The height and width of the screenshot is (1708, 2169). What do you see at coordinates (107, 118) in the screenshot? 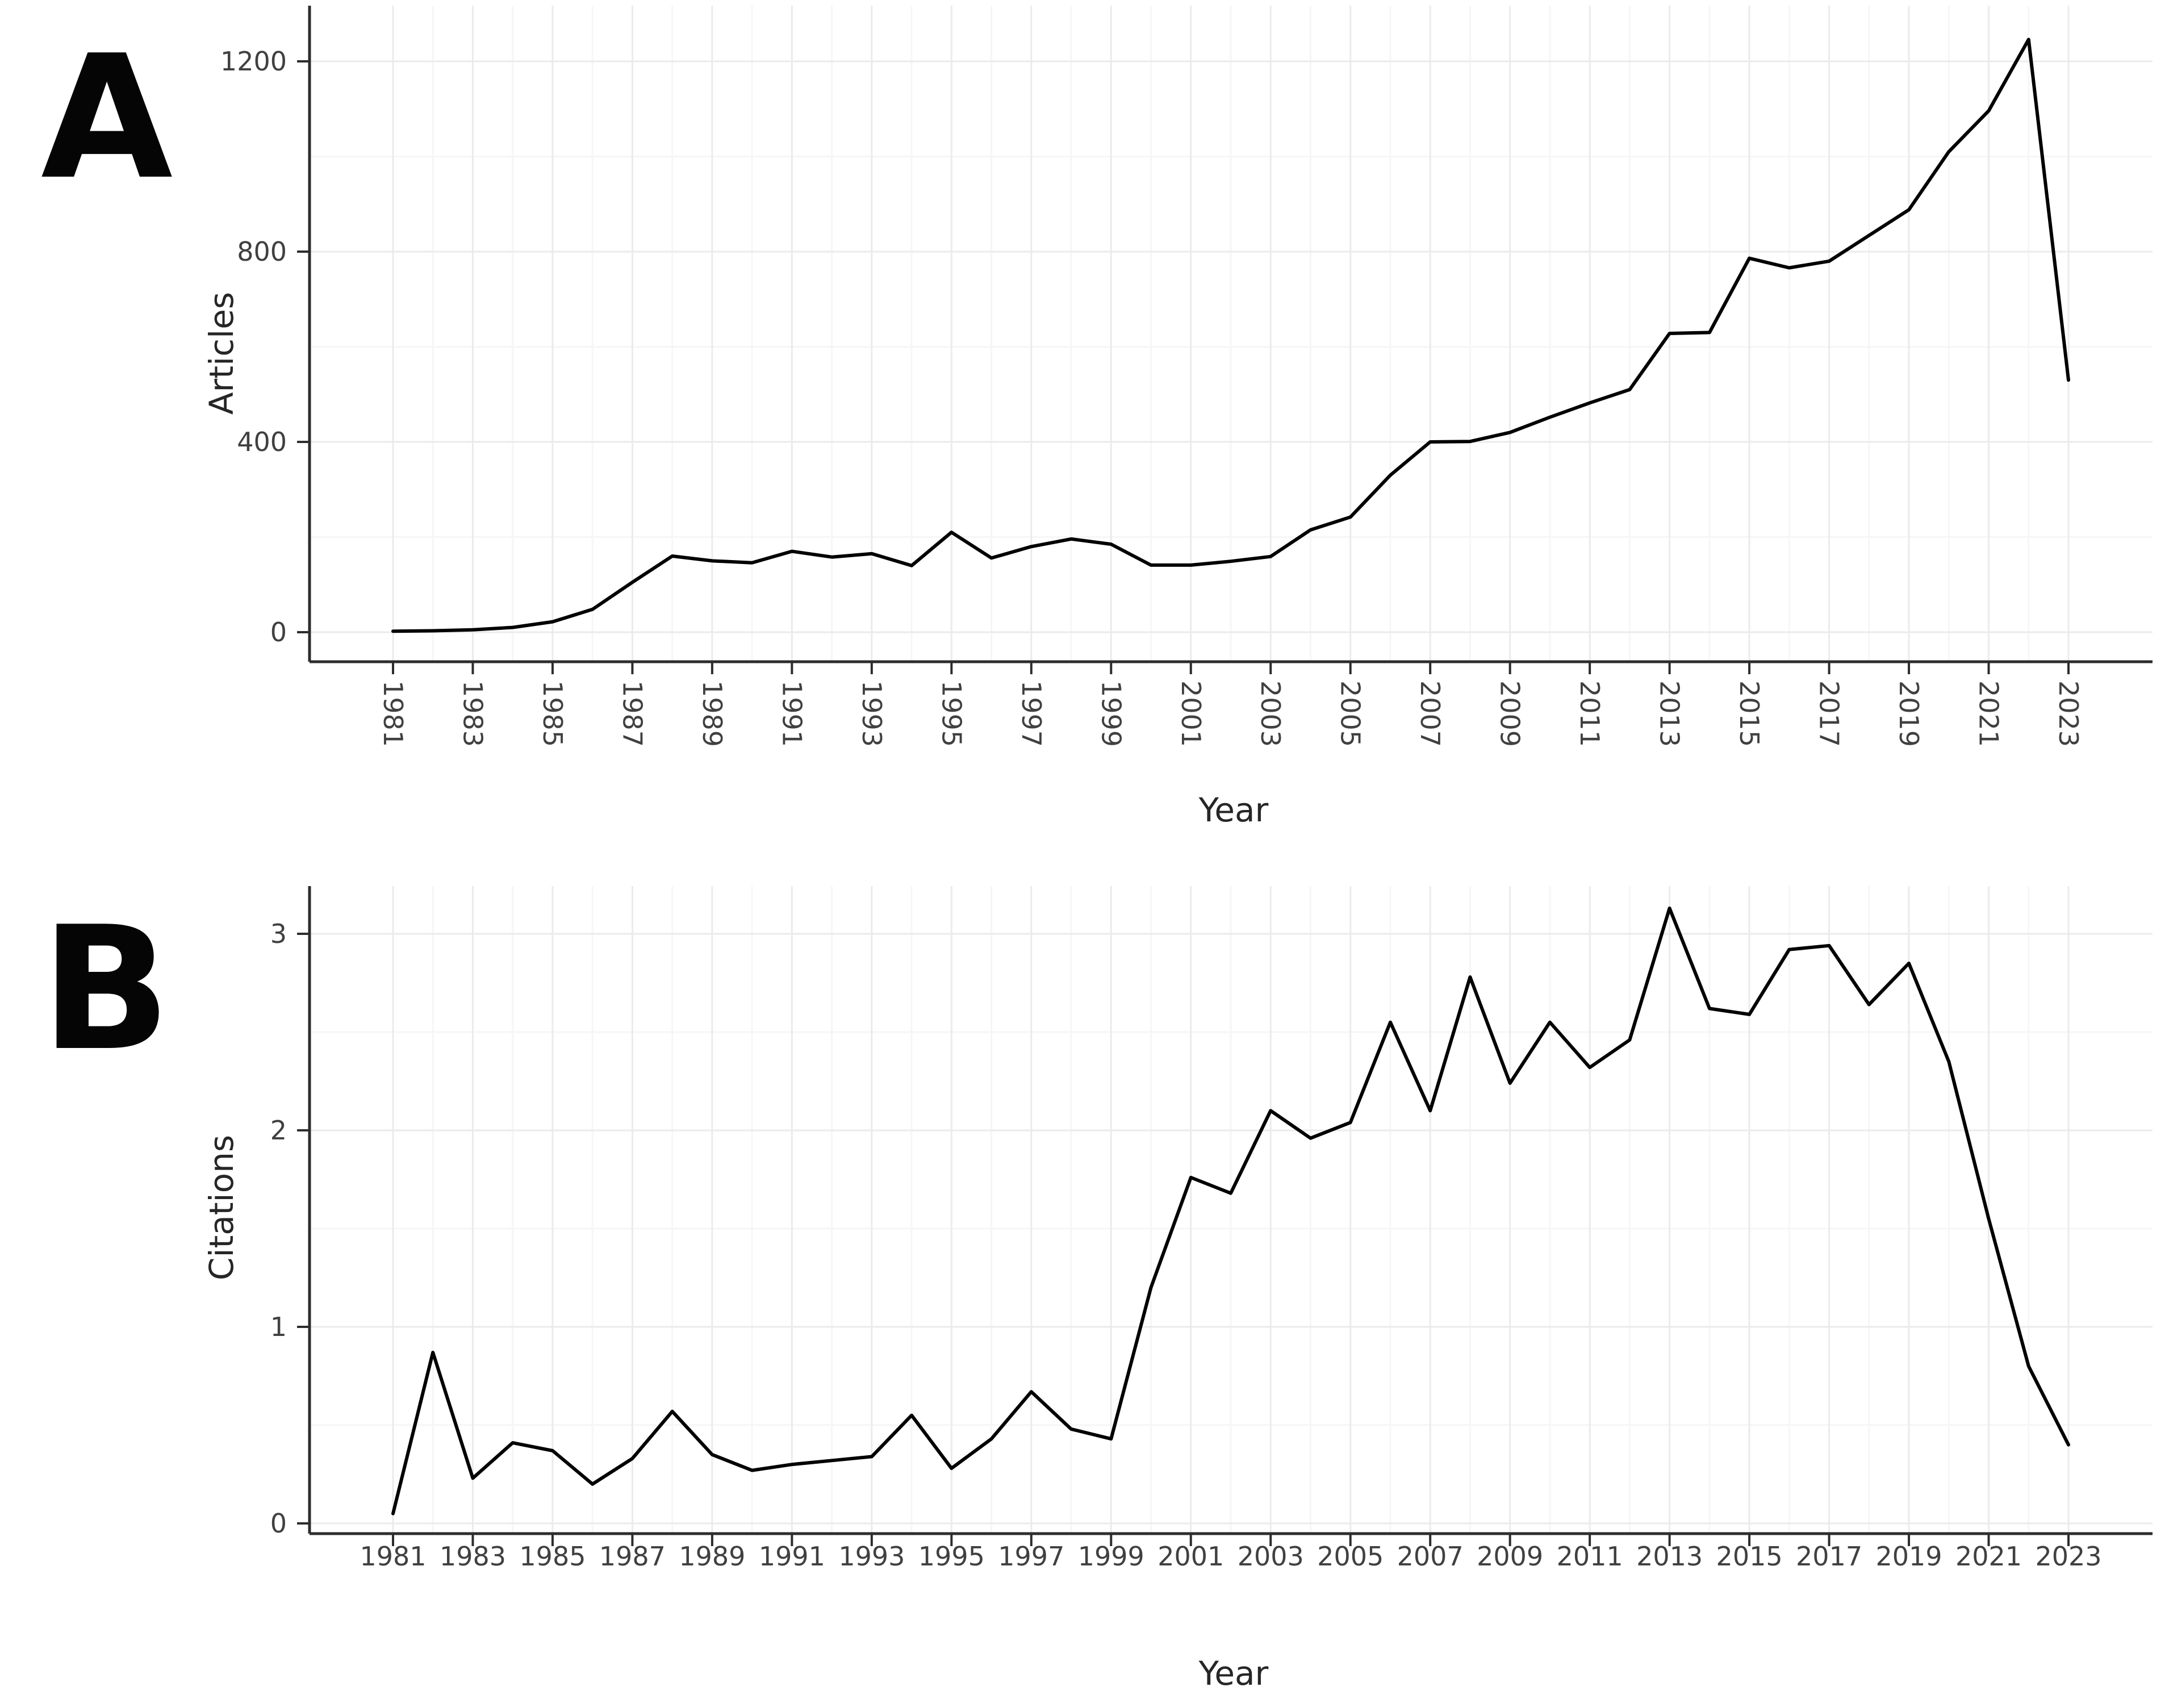
I see `panel-a-letter: A` at bounding box center [107, 118].